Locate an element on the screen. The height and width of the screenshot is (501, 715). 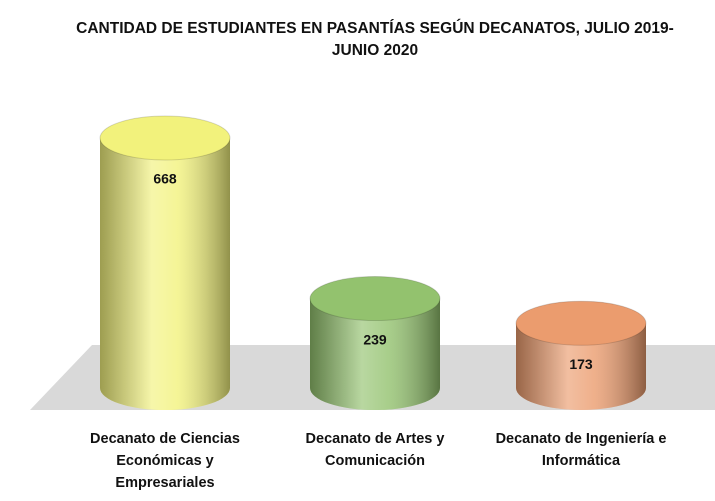
value-label: 173 is located at coordinates (581, 364).